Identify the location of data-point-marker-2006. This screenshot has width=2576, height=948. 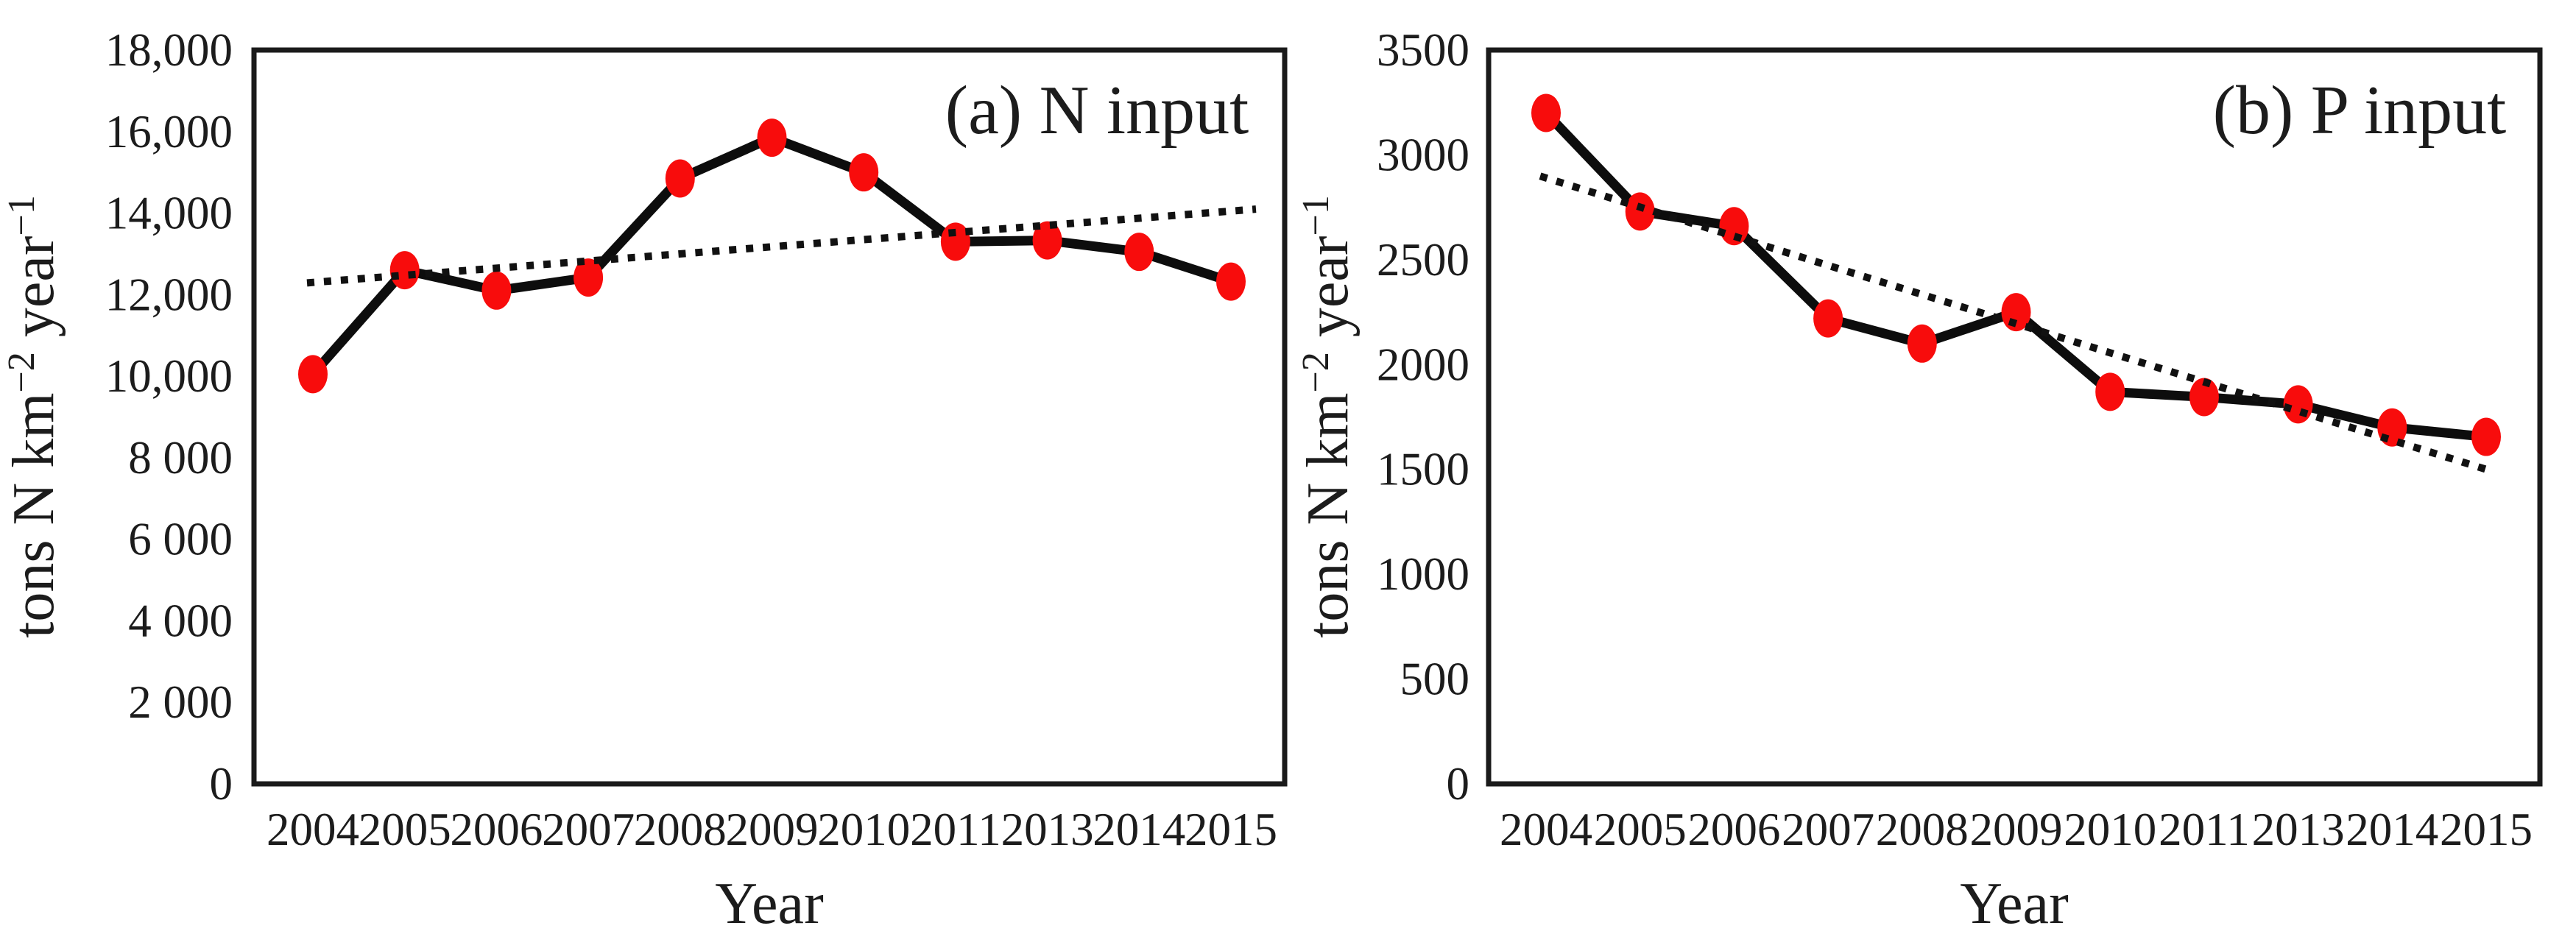
(496, 290).